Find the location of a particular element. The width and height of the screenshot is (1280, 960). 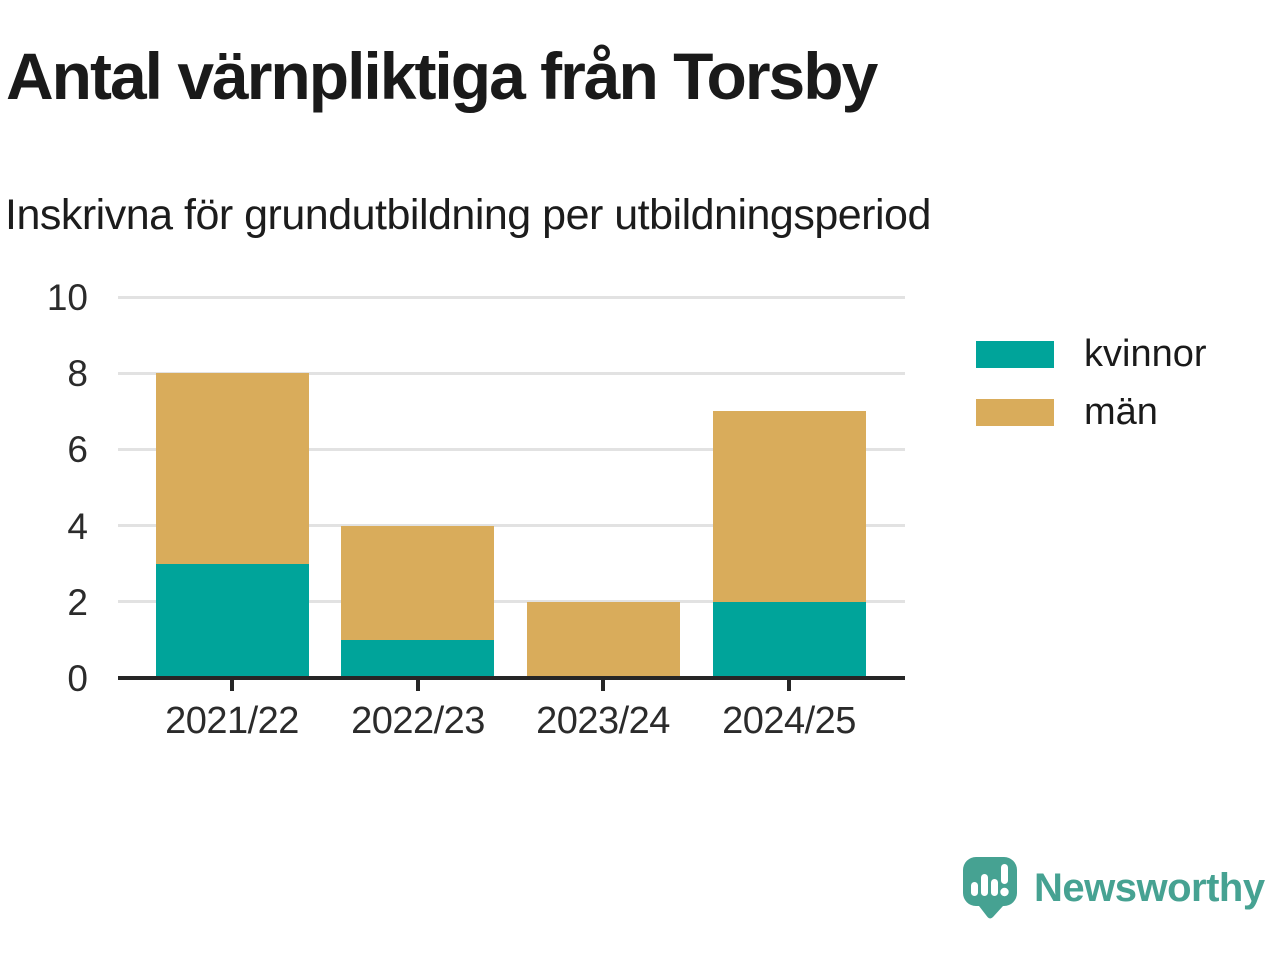

newsworthy-bubble-chart-icon is located at coordinates (990, 888).